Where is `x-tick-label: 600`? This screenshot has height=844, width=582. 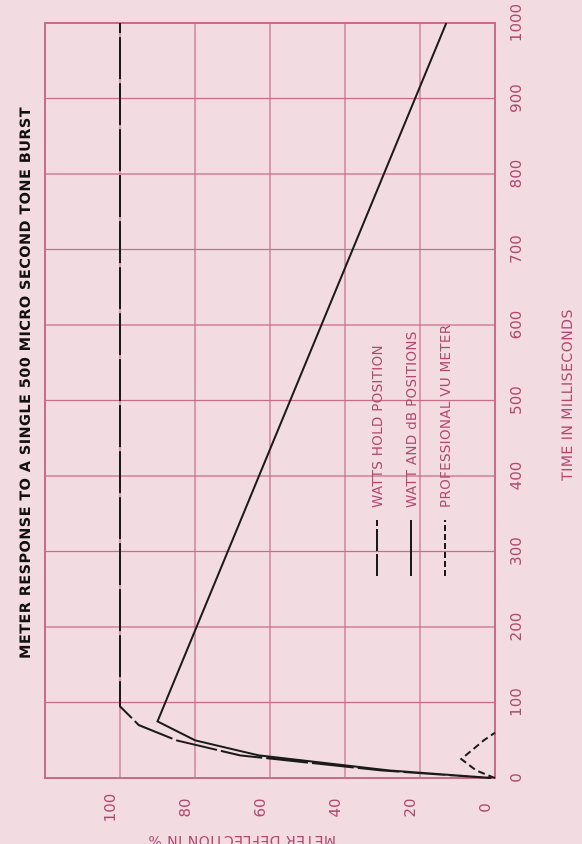 x-tick-label: 600 is located at coordinates (516, 325).